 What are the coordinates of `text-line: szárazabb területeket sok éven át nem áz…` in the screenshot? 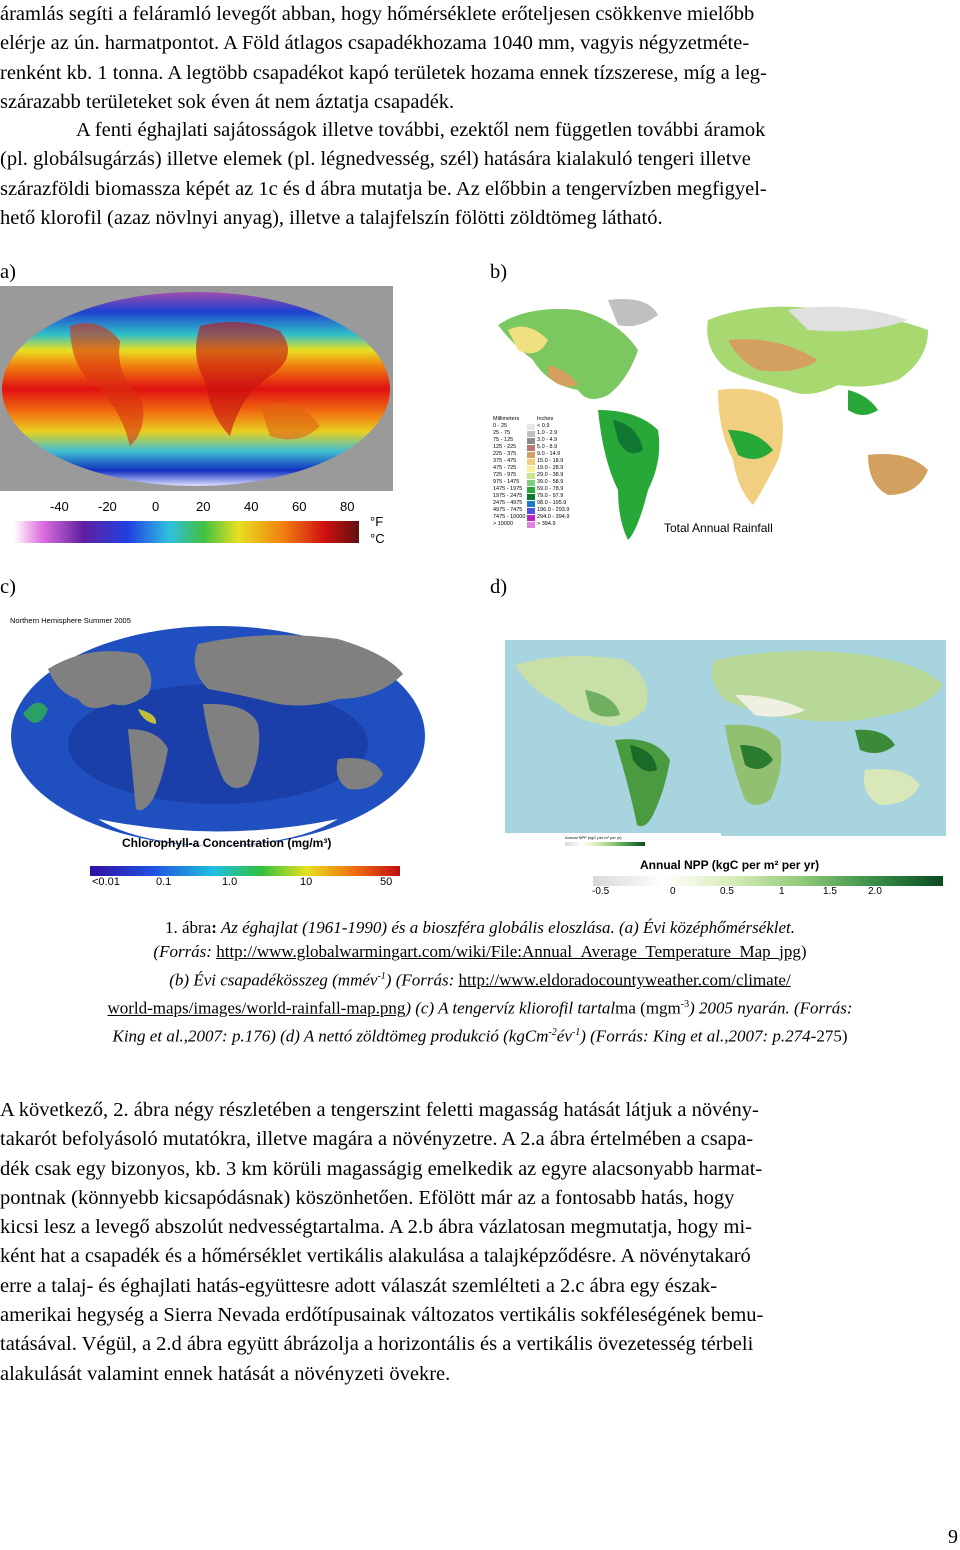 It's located at (227, 101).